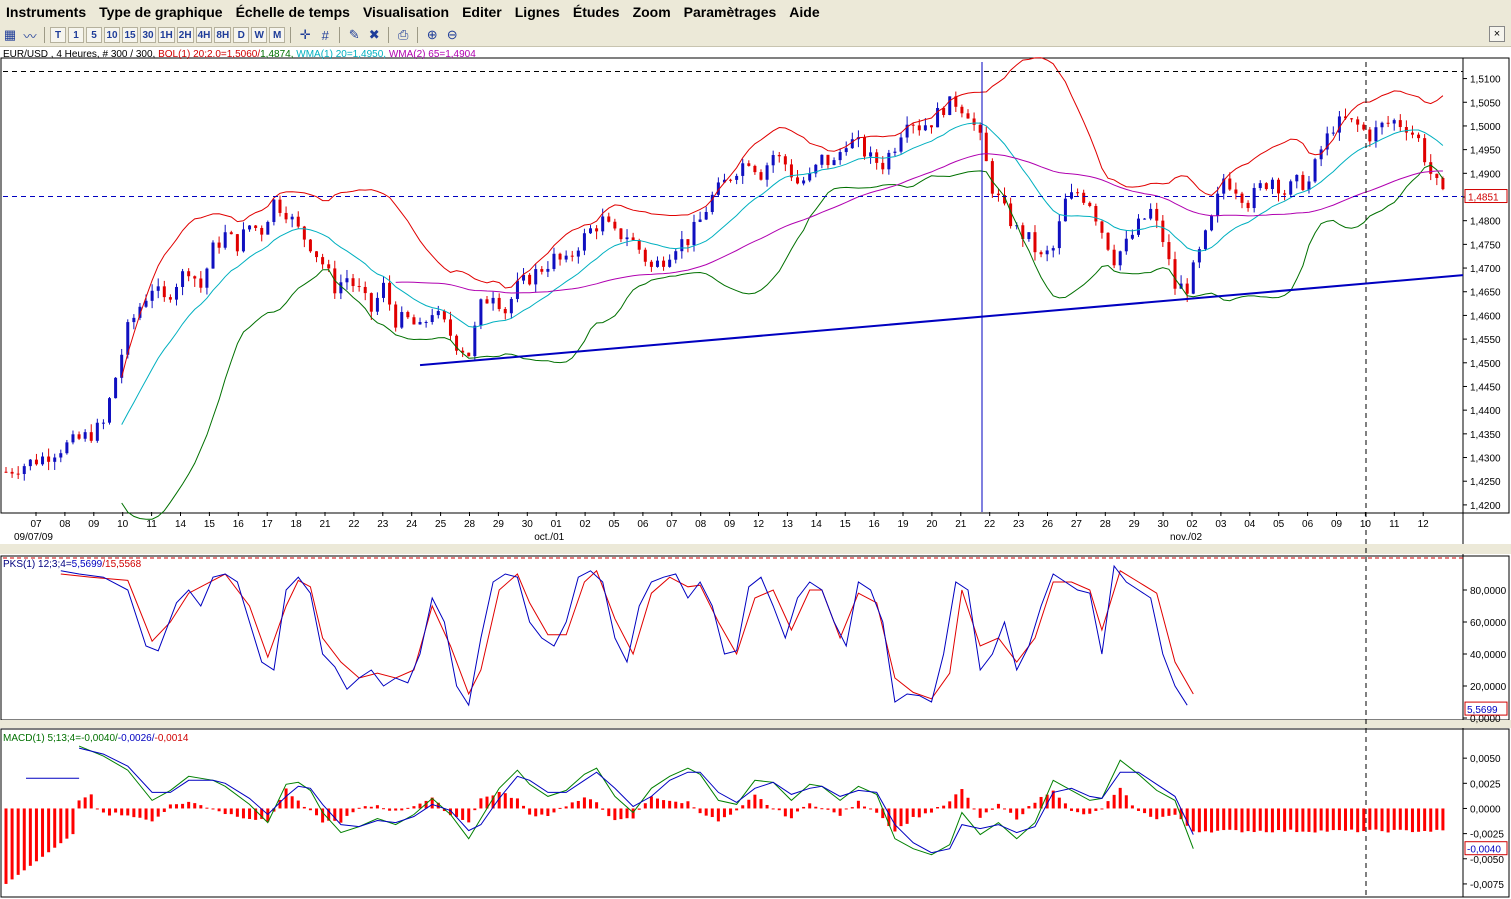  Describe the element at coordinates (1337, 524) in the screenshot. I see `time-tick-label: 09` at that location.